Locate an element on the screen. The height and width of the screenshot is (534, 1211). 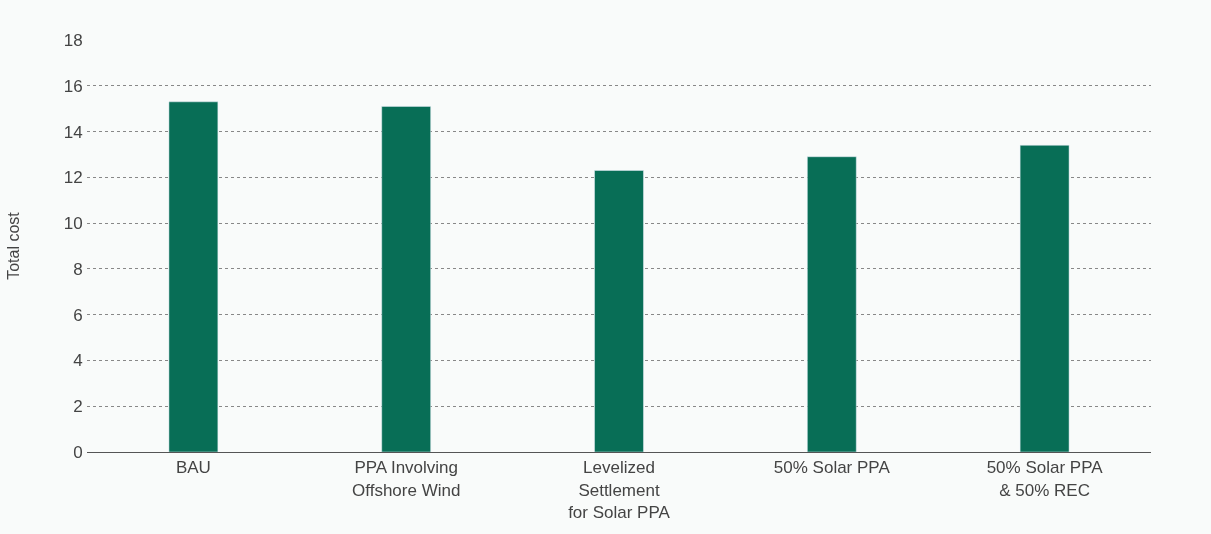
x-tick-label: Levelized Settlement for Solar PPA is located at coordinates (619, 490).